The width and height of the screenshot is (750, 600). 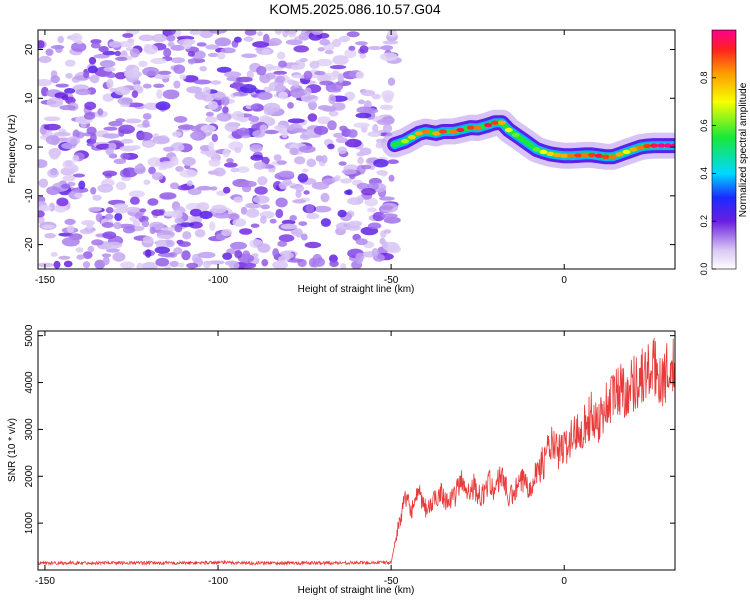 What do you see at coordinates (356, 289) in the screenshot?
I see `heatmap-x-label: Height of straight line (km)` at bounding box center [356, 289].